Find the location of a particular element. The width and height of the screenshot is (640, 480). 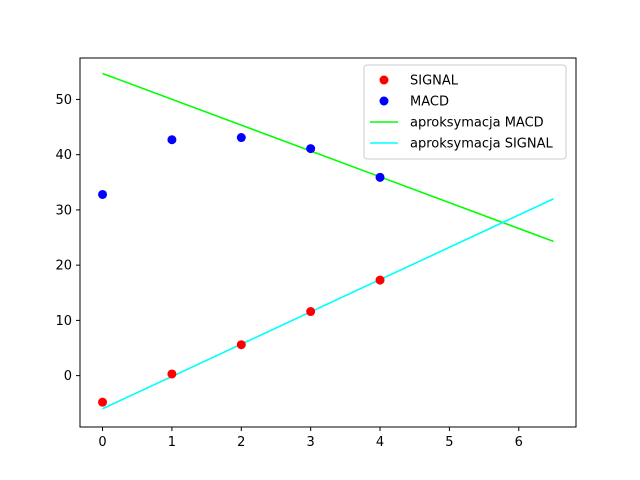

legend-box is located at coordinates (465, 112).